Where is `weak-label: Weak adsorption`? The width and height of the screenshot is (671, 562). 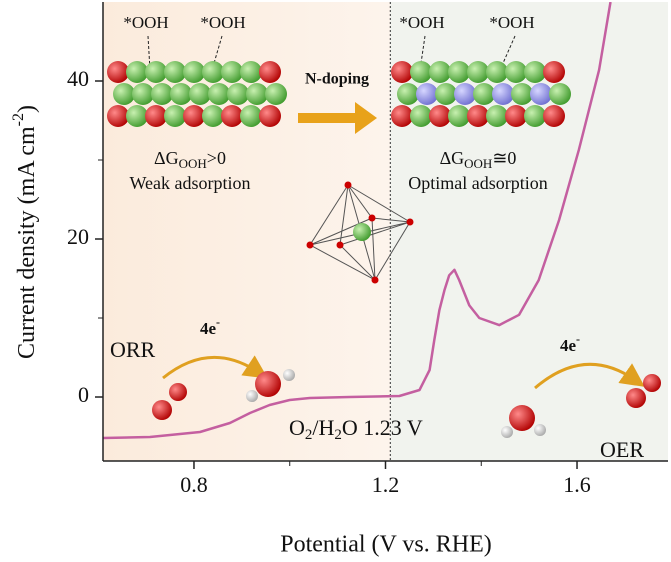
weak-label: Weak adsorption is located at coordinates (189, 183).